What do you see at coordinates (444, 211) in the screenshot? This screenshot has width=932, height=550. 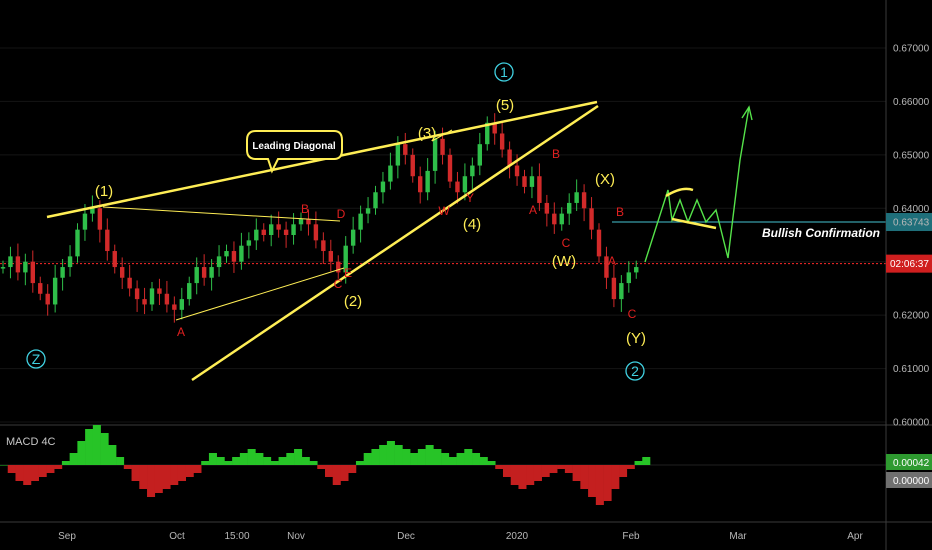 I see `sub-wave-label: W` at bounding box center [444, 211].